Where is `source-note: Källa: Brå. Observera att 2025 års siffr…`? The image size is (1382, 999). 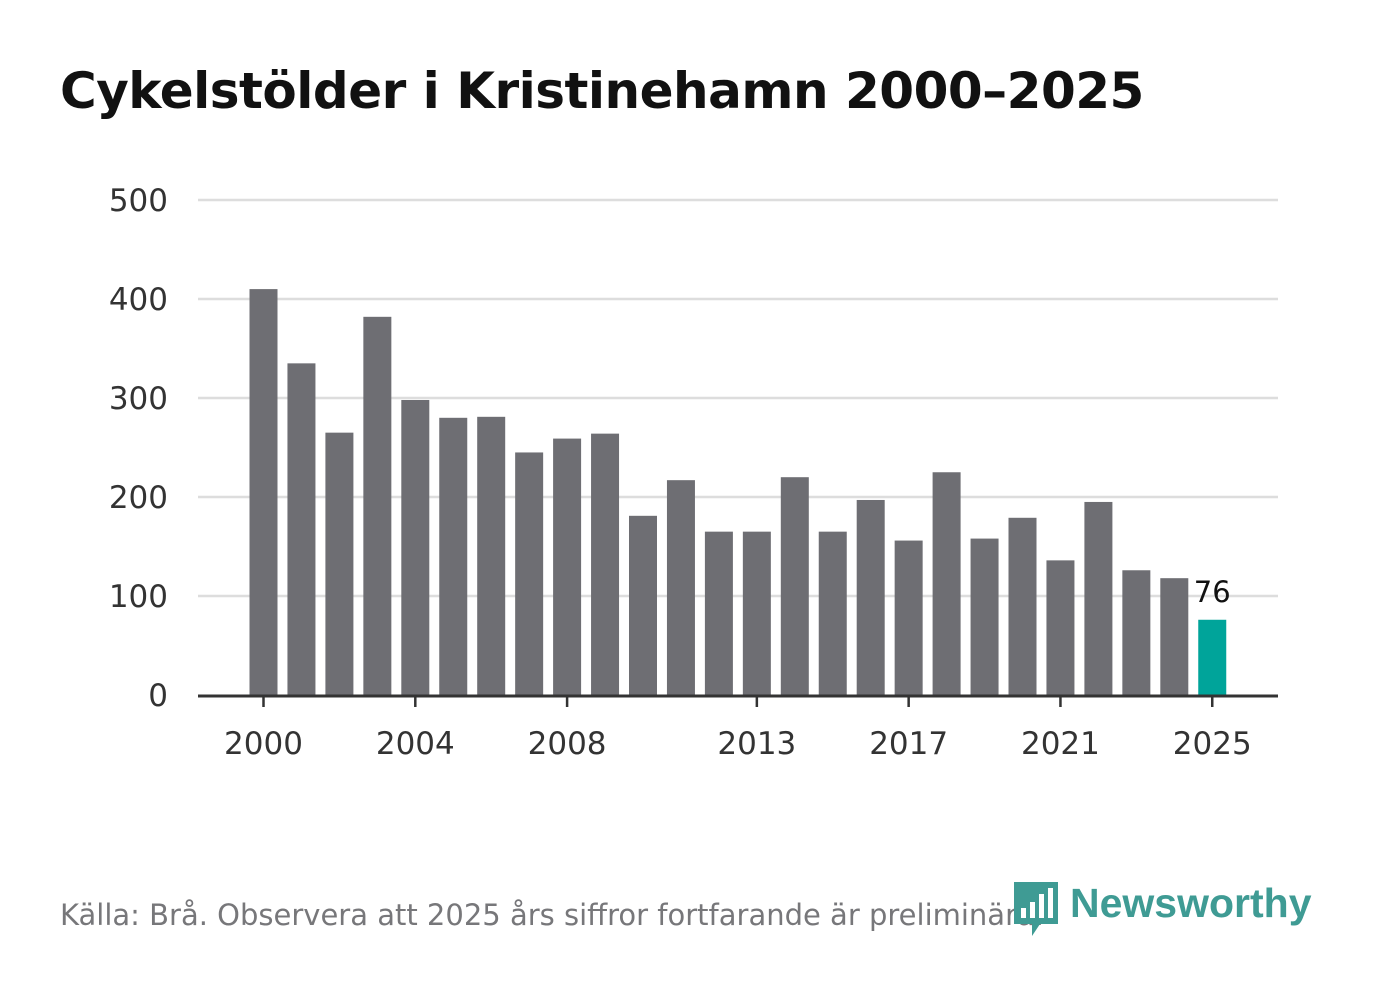 source-note: Källa: Brå. Observera att 2025 års siffr… is located at coordinates (552, 915).